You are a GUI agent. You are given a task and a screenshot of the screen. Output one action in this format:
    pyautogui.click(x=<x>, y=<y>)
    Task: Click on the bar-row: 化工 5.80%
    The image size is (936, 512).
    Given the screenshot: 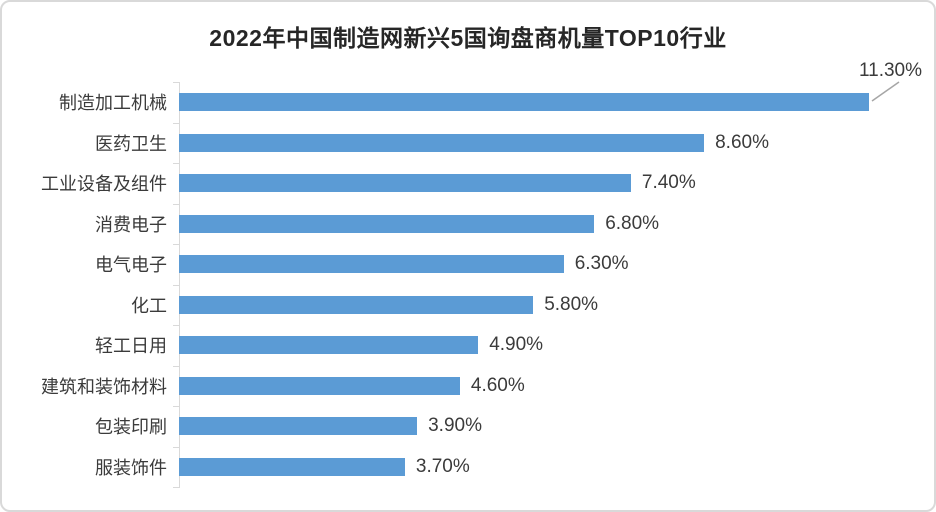 What is the action you would take?
    pyautogui.click(x=470, y=305)
    